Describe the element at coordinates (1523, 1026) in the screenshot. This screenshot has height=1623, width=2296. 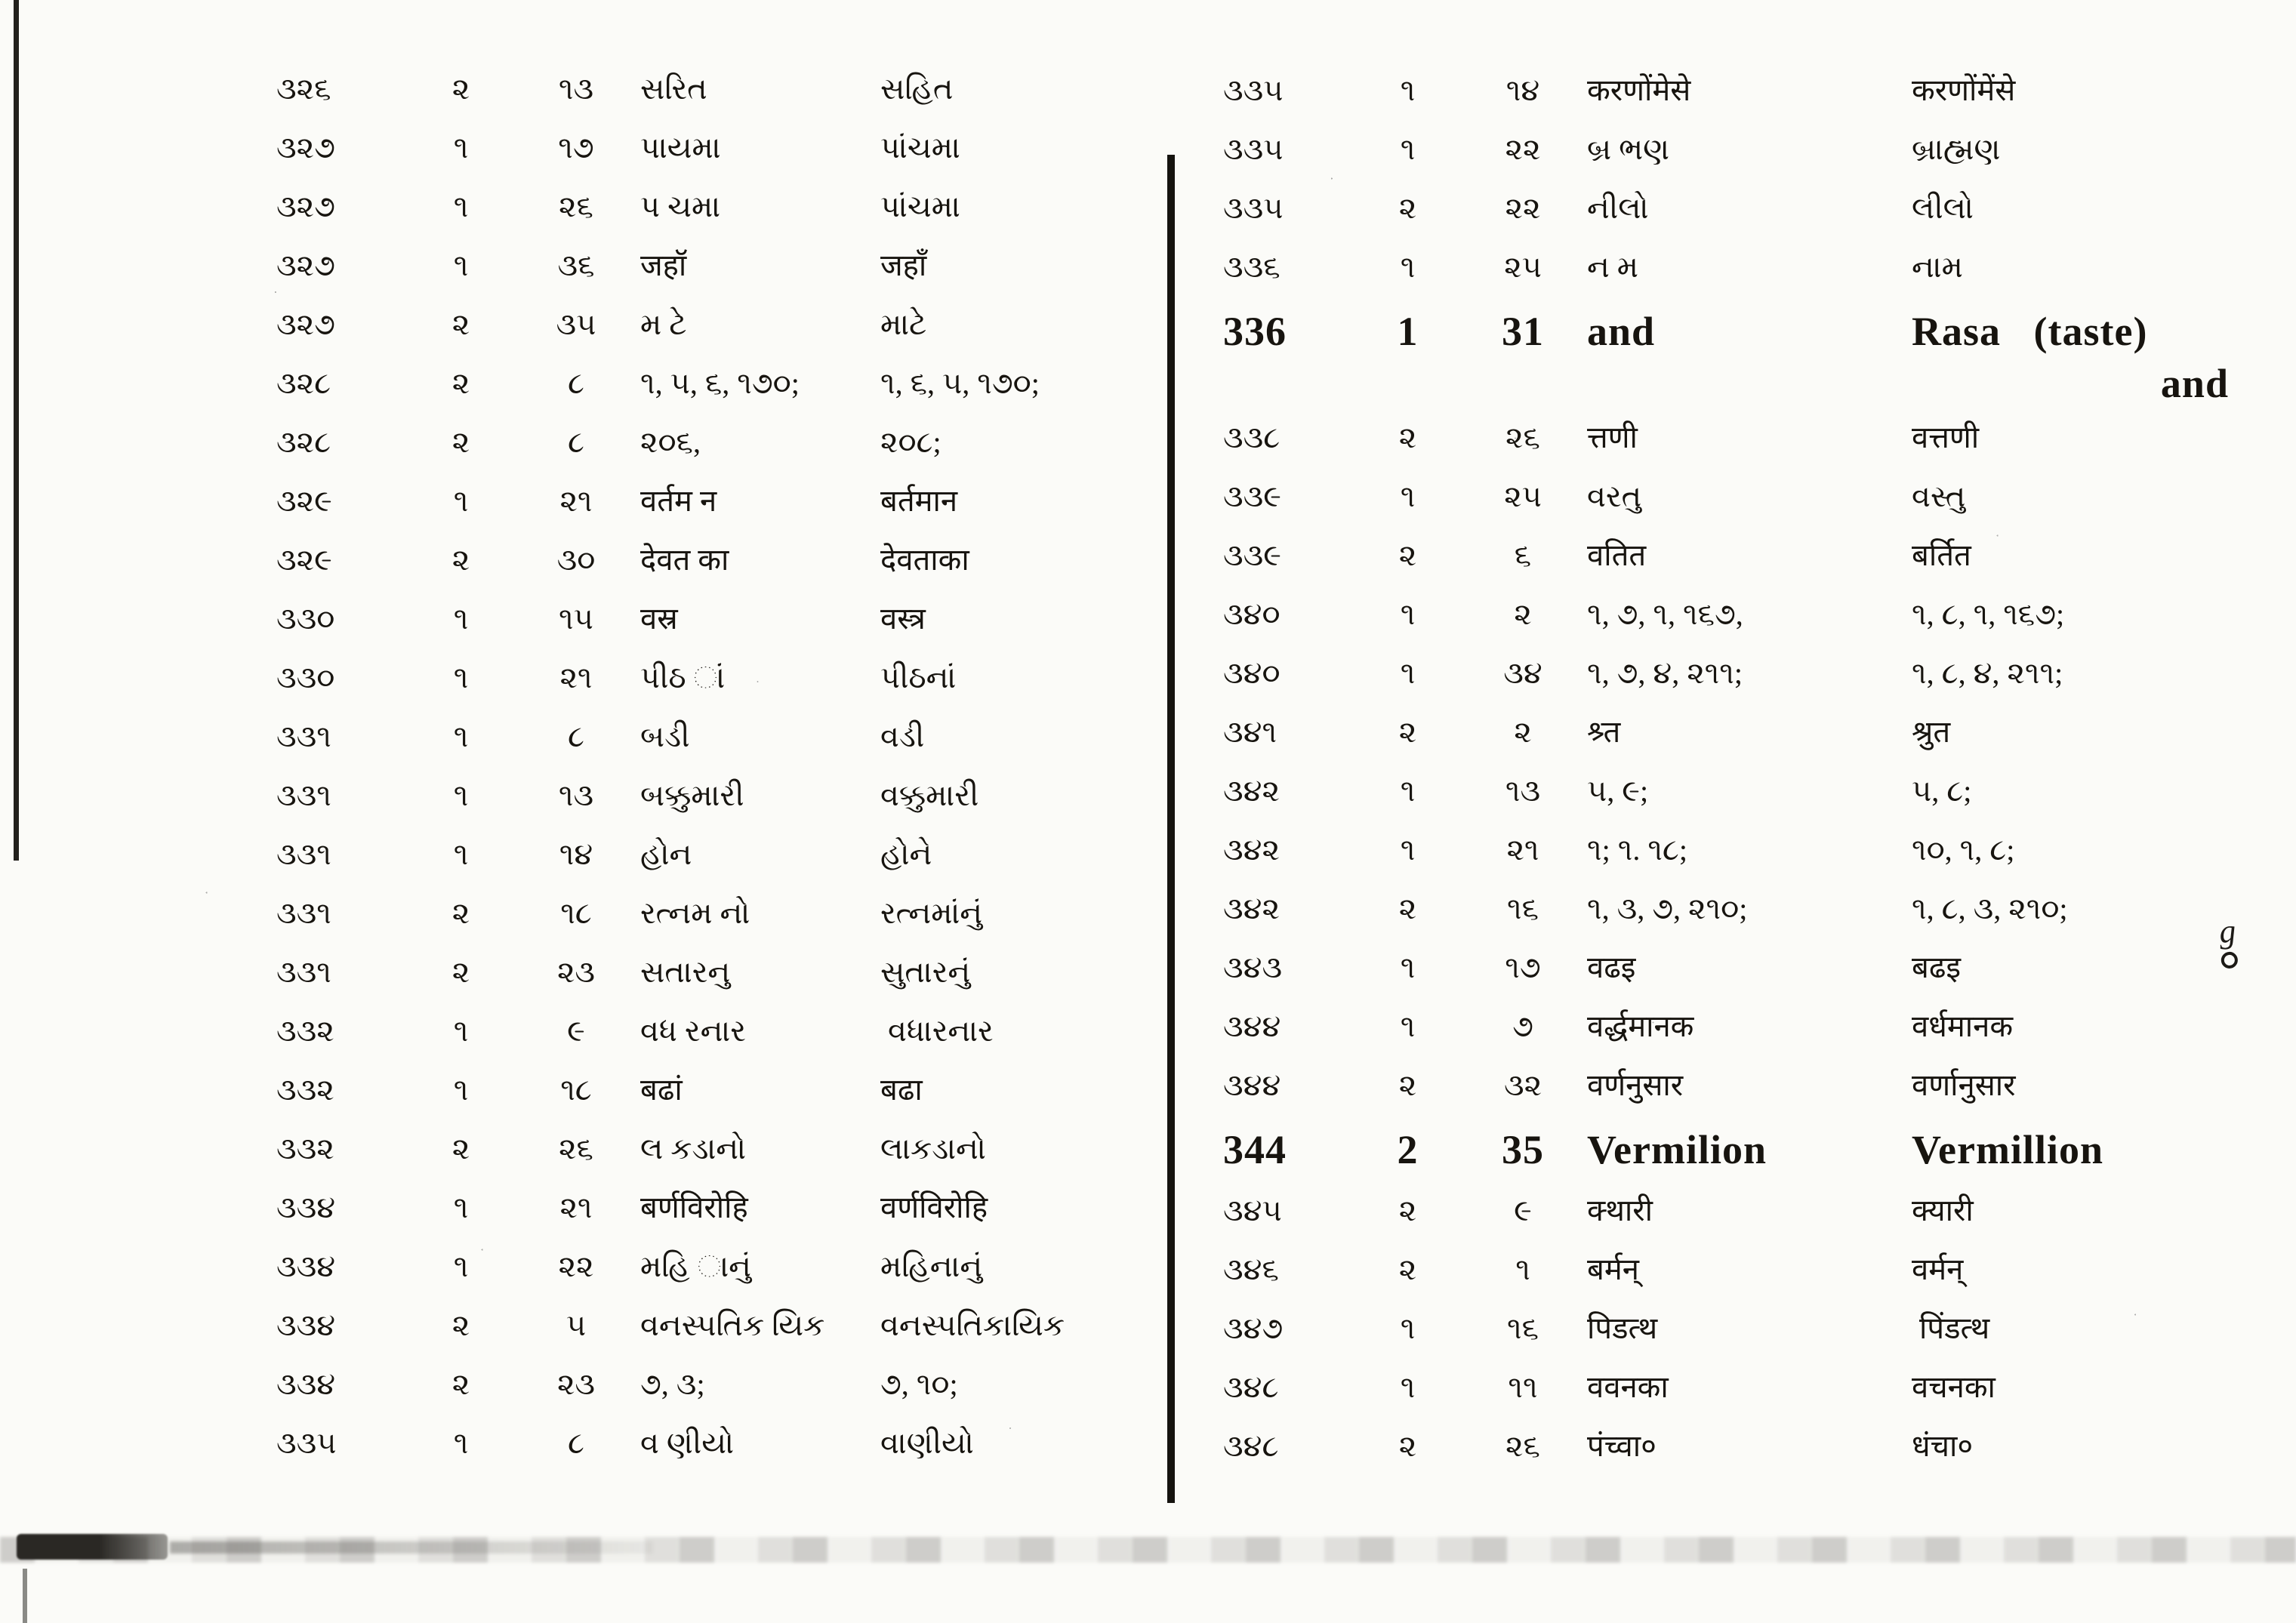
I see `line-number-cell: ૭` at that location.